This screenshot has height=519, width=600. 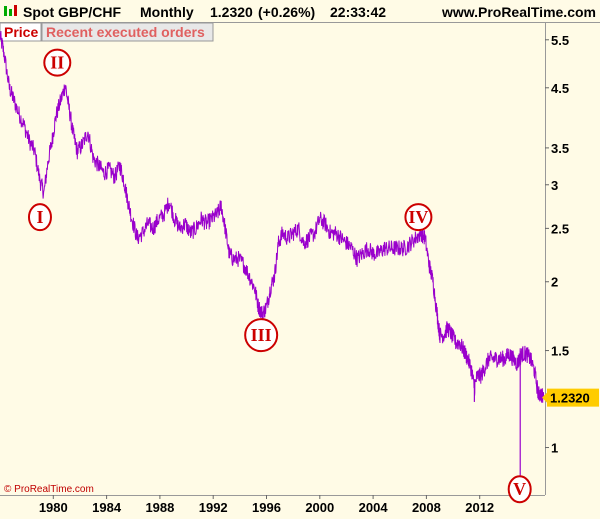 What do you see at coordinates (554, 448) in the screenshot?
I see `y-tick-label: 1` at bounding box center [554, 448].